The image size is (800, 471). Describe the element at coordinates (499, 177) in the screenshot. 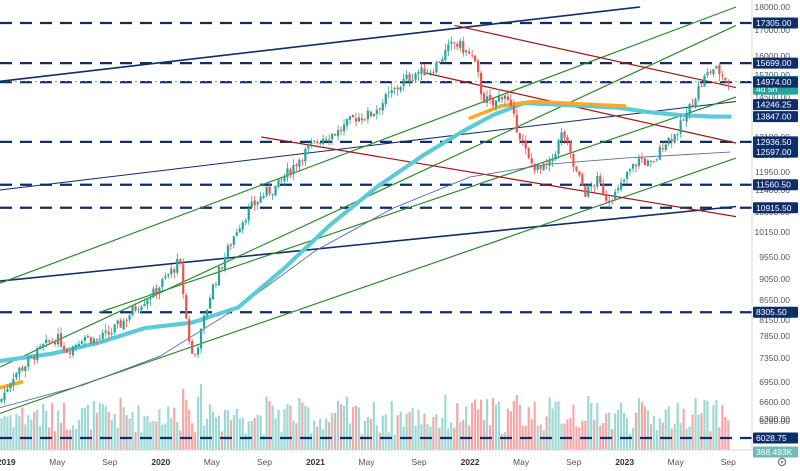

I see `trend-line` at that location.